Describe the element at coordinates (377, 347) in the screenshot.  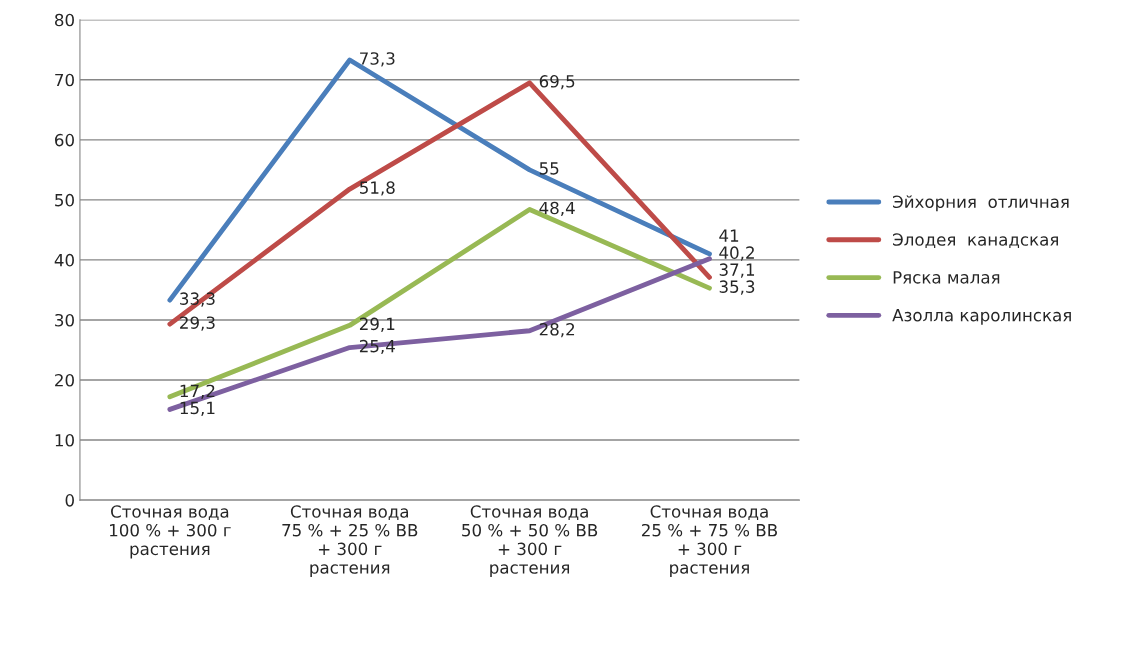
I see `data-label: 25,4` at that location.